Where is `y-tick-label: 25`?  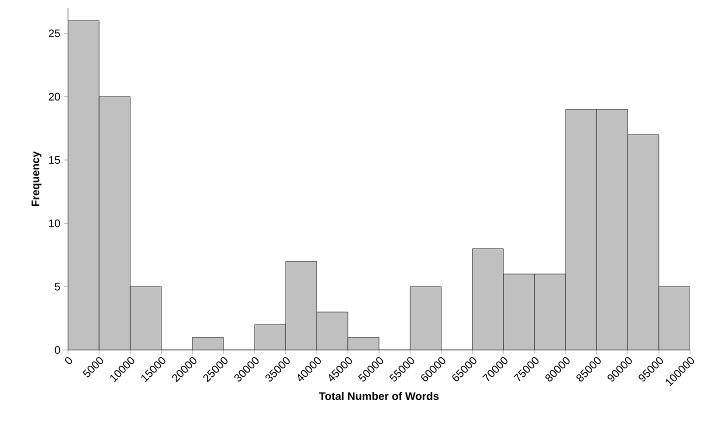 y-tick-label: 25 is located at coordinates (54, 33).